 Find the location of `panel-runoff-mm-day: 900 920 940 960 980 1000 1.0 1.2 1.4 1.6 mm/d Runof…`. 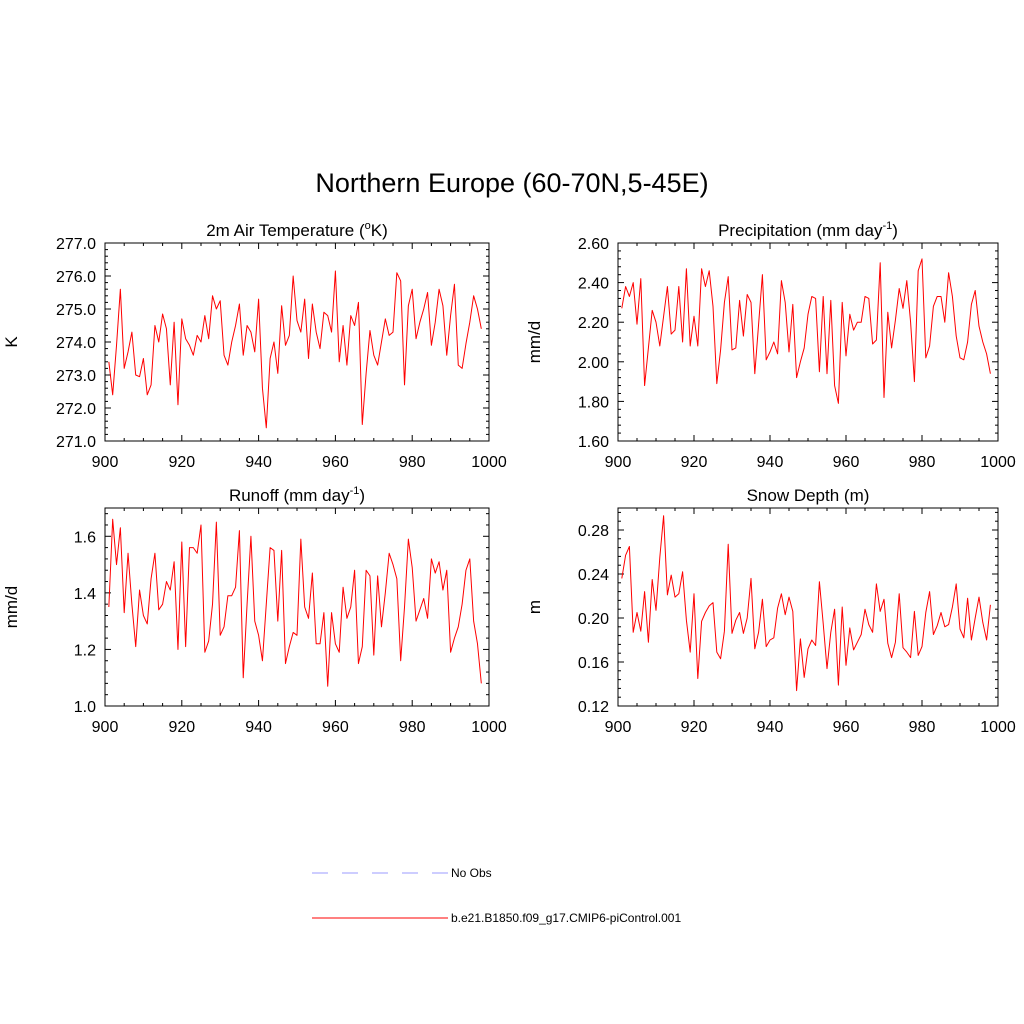

panel-runoff-mm-day: 900 920 940 960 980 1000 1.0 1.2 1.4 1.6 mm/d Runof… is located at coordinates (254, 610).